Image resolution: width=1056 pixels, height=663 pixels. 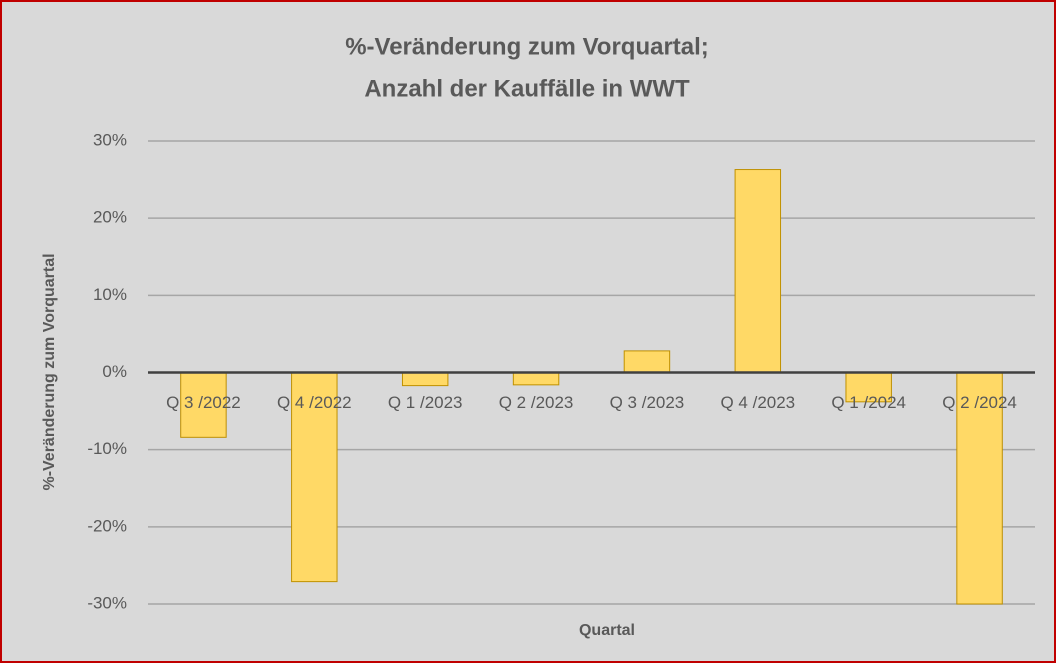 What do you see at coordinates (203, 402) in the screenshot?
I see `x-tick-label: Q 3 /2022` at bounding box center [203, 402].